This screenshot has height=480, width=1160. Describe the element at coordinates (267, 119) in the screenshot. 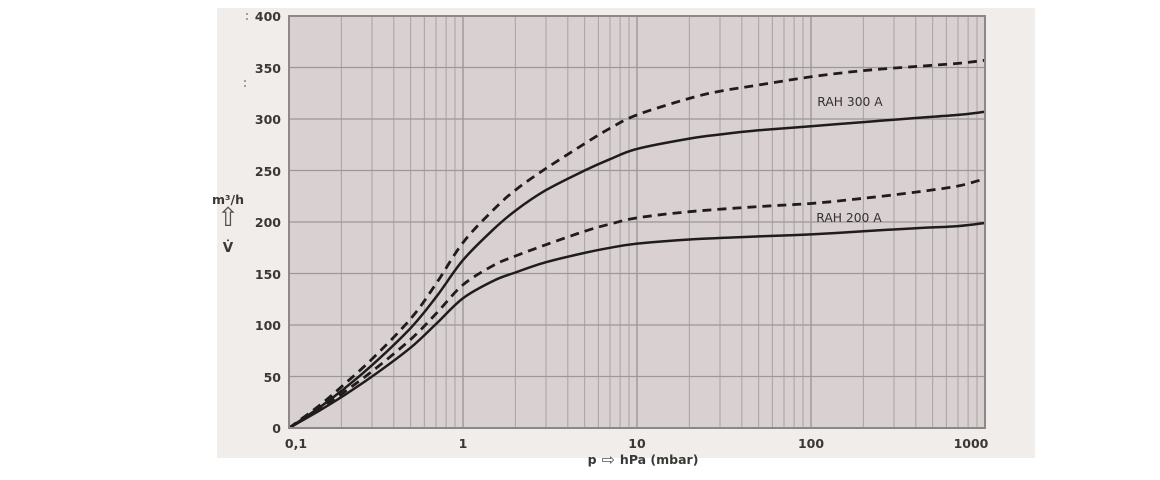

I see `y-tick-label: 300` at that location.